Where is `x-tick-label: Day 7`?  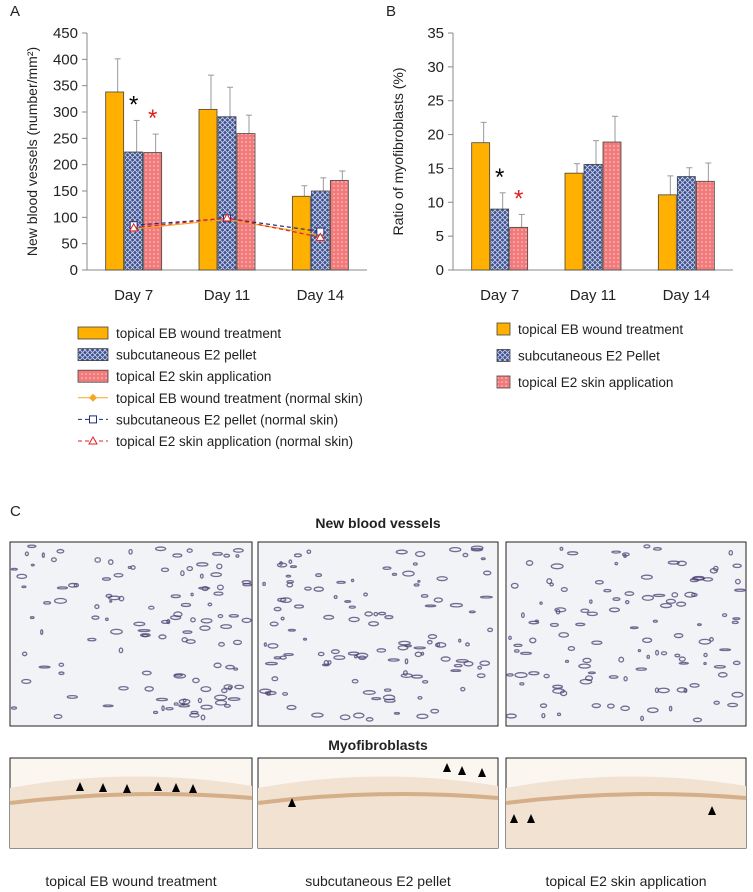
x-tick-label: Day 7 is located at coordinates (499, 295).